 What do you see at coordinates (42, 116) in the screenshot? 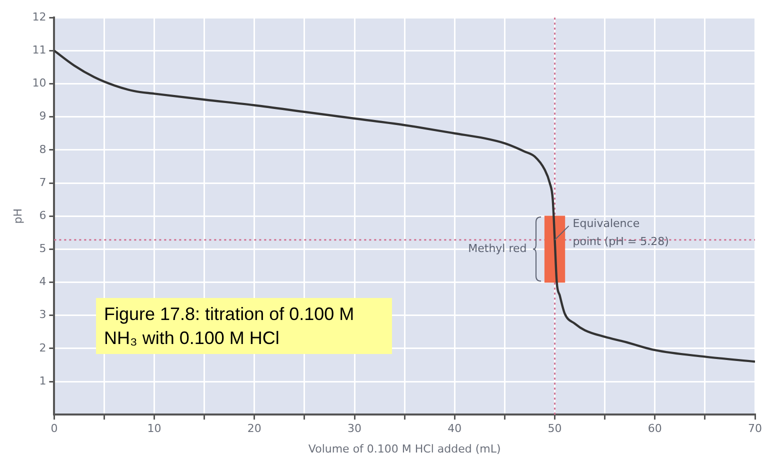
I see `y-tick-label: 9` at bounding box center [42, 116].